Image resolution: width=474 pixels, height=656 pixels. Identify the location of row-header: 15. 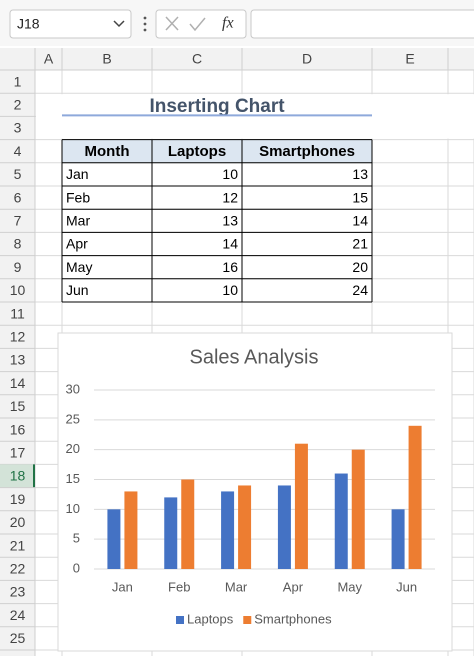
(18, 406).